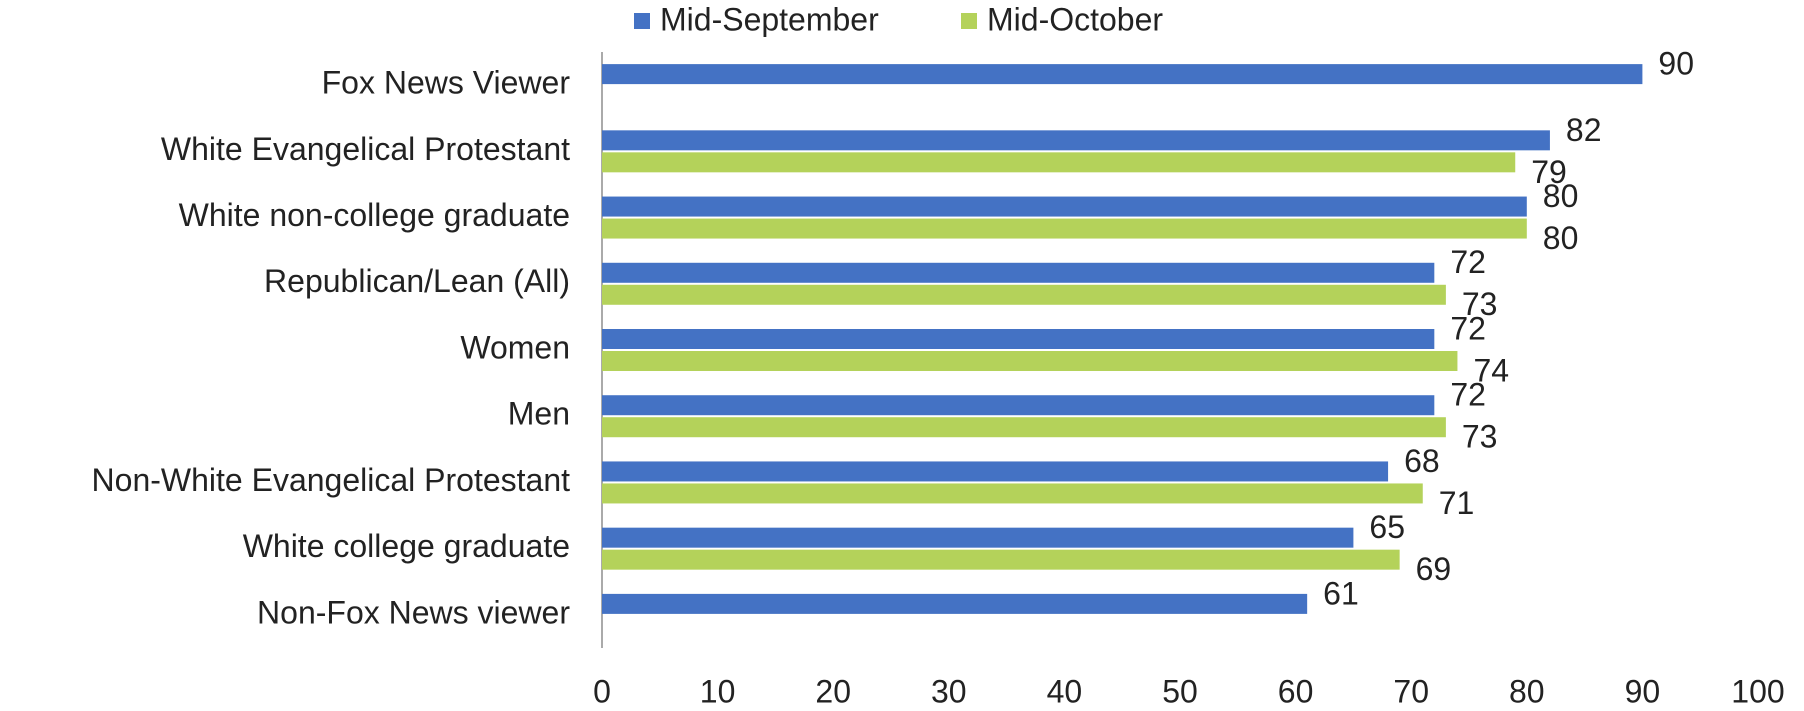  What do you see at coordinates (1434, 569) in the screenshot?
I see `data-label: 69` at bounding box center [1434, 569].